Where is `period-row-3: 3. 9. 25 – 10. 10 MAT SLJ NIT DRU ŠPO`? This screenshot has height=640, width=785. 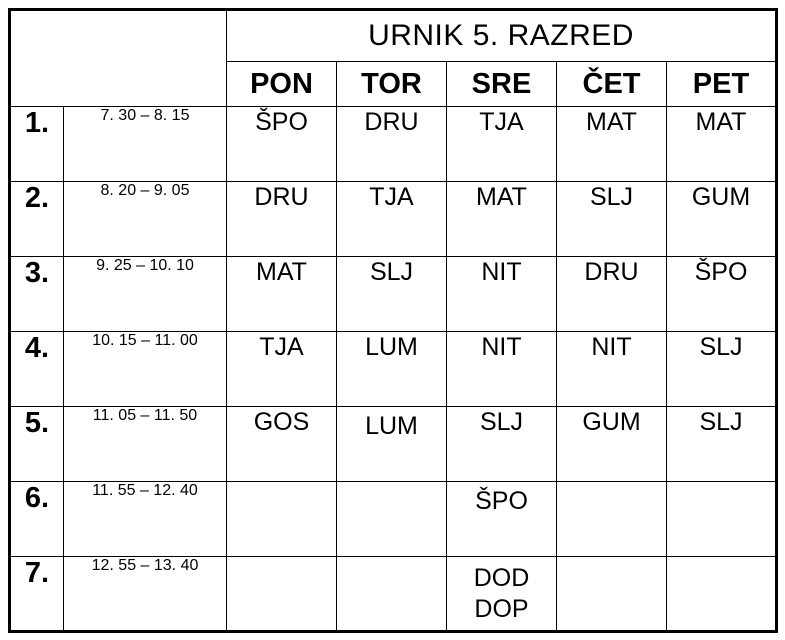 period-row-3: 3. 9. 25 – 10. 10 MAT SLJ NIT DRU ŠPO is located at coordinates (393, 294).